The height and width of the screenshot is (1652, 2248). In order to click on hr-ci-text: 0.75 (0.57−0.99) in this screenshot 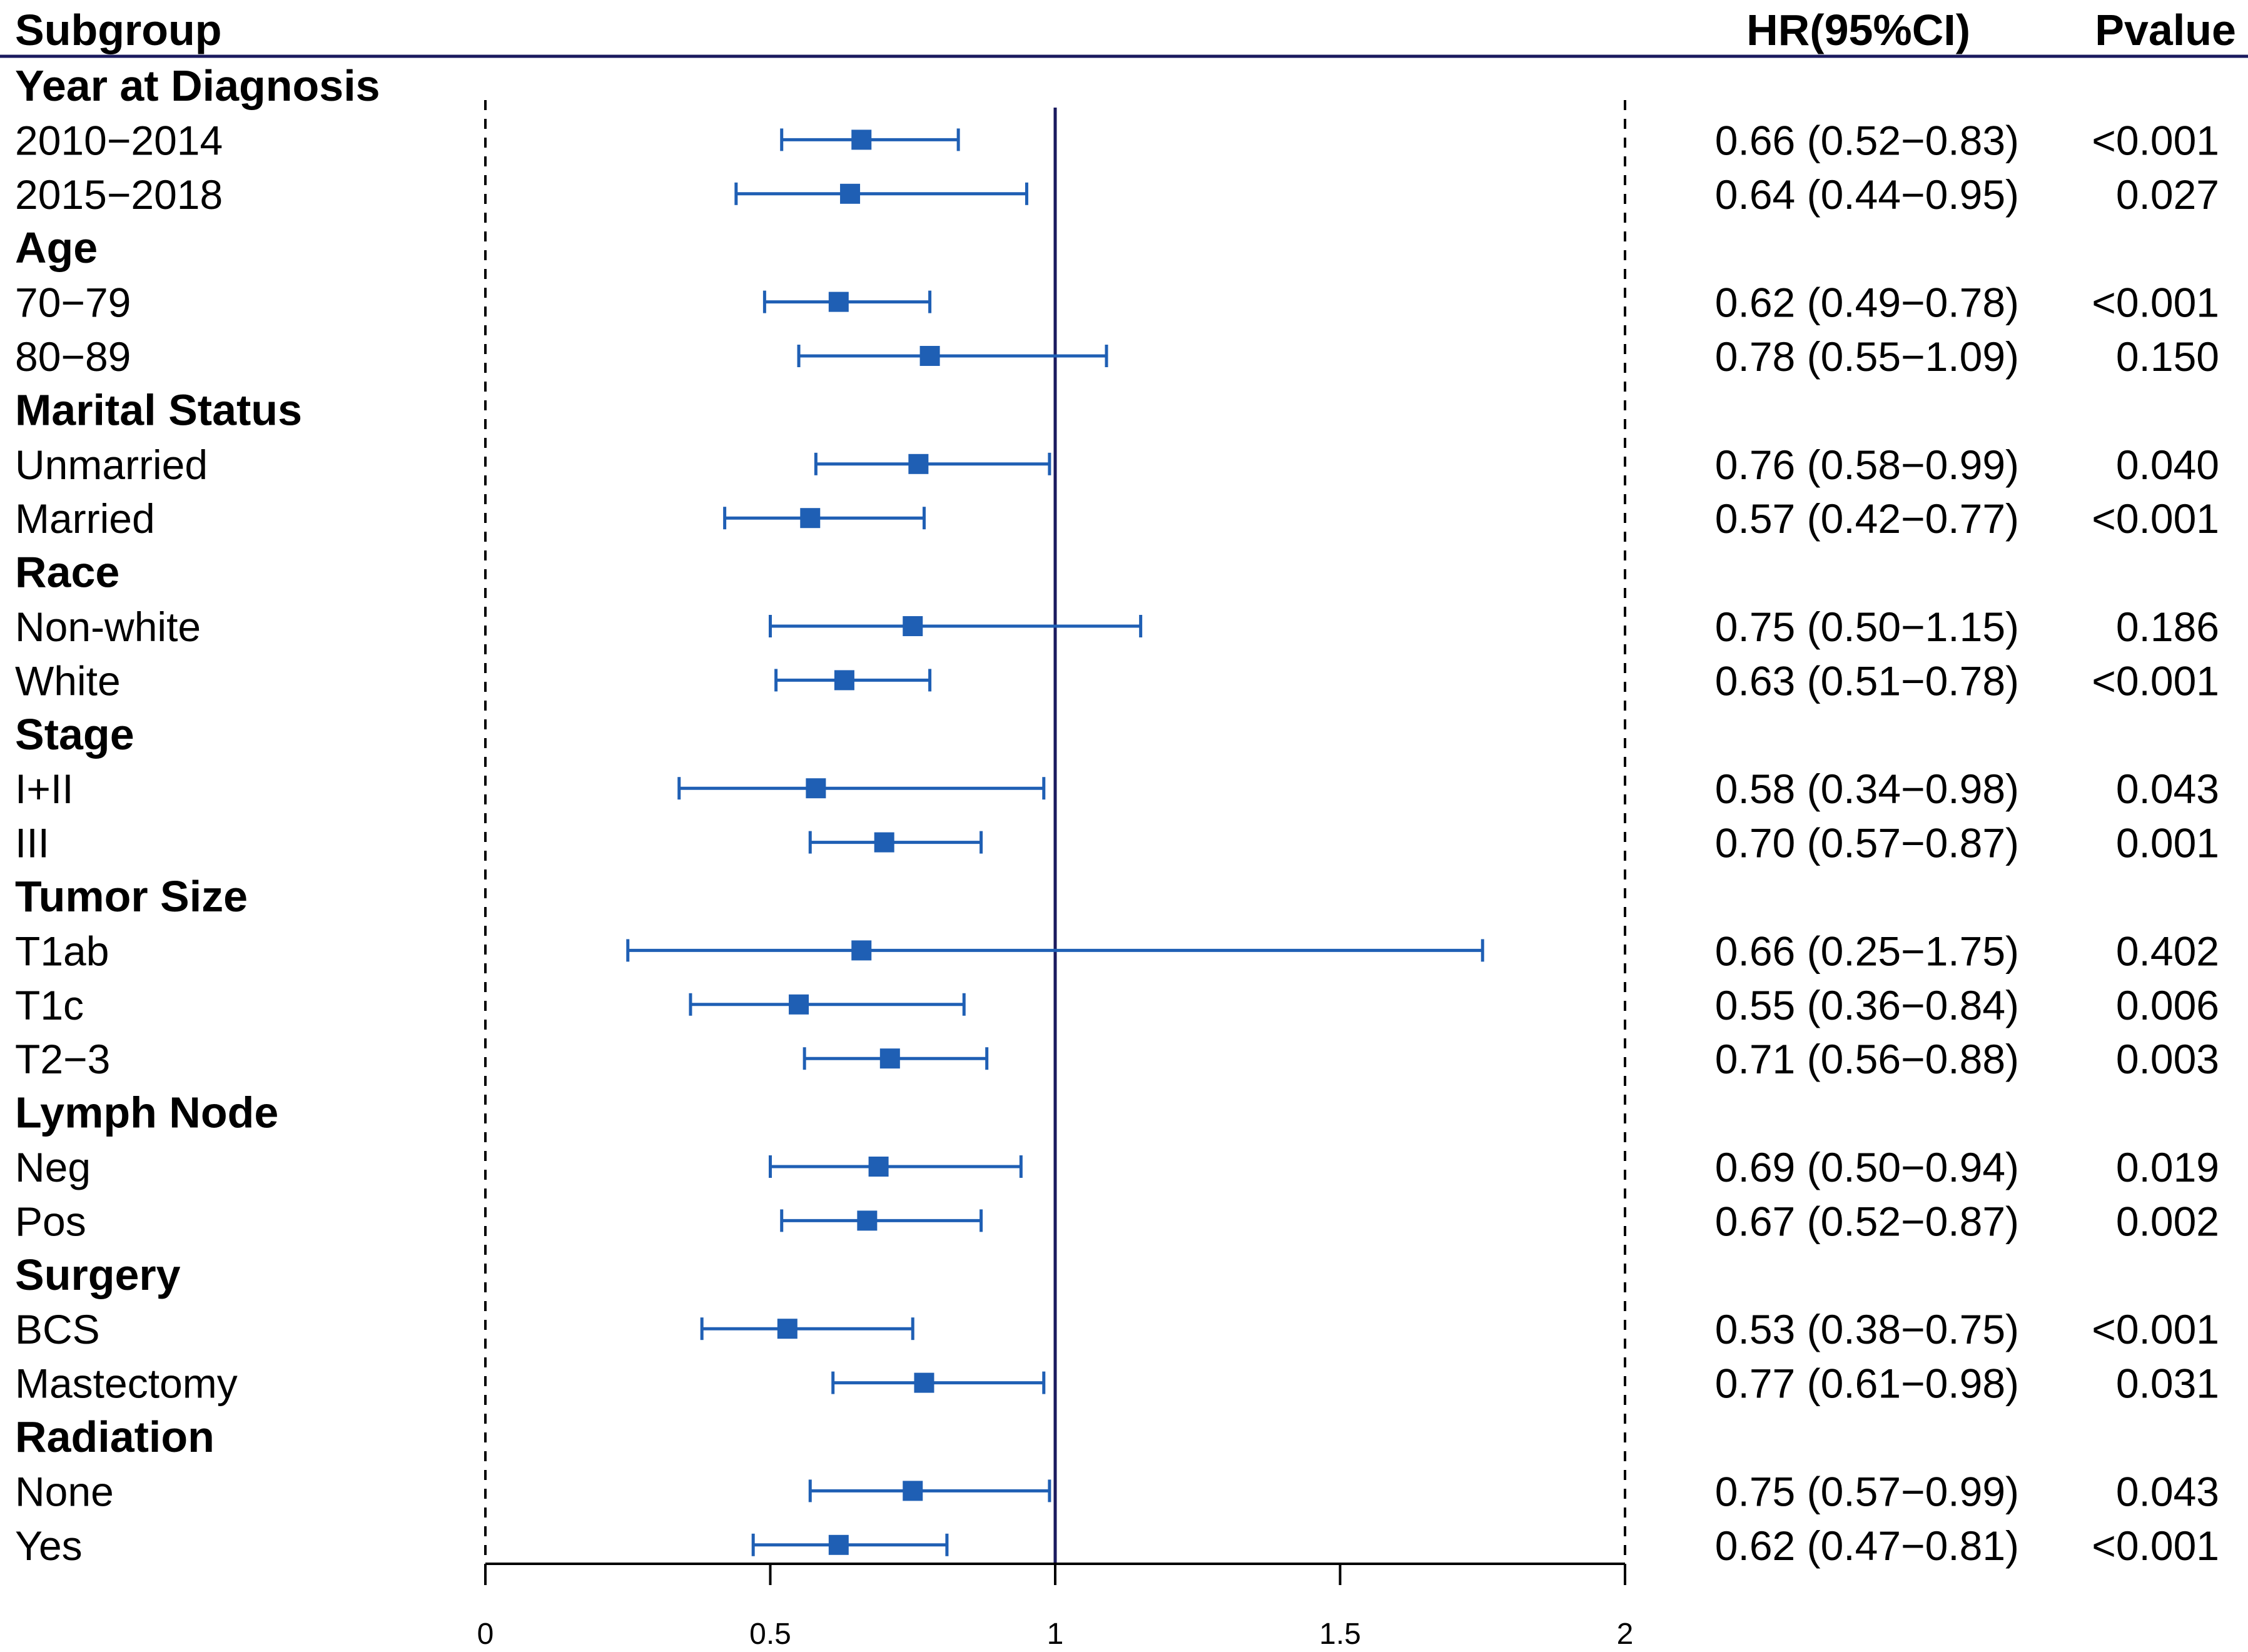, I will do `click(1867, 1491)`.